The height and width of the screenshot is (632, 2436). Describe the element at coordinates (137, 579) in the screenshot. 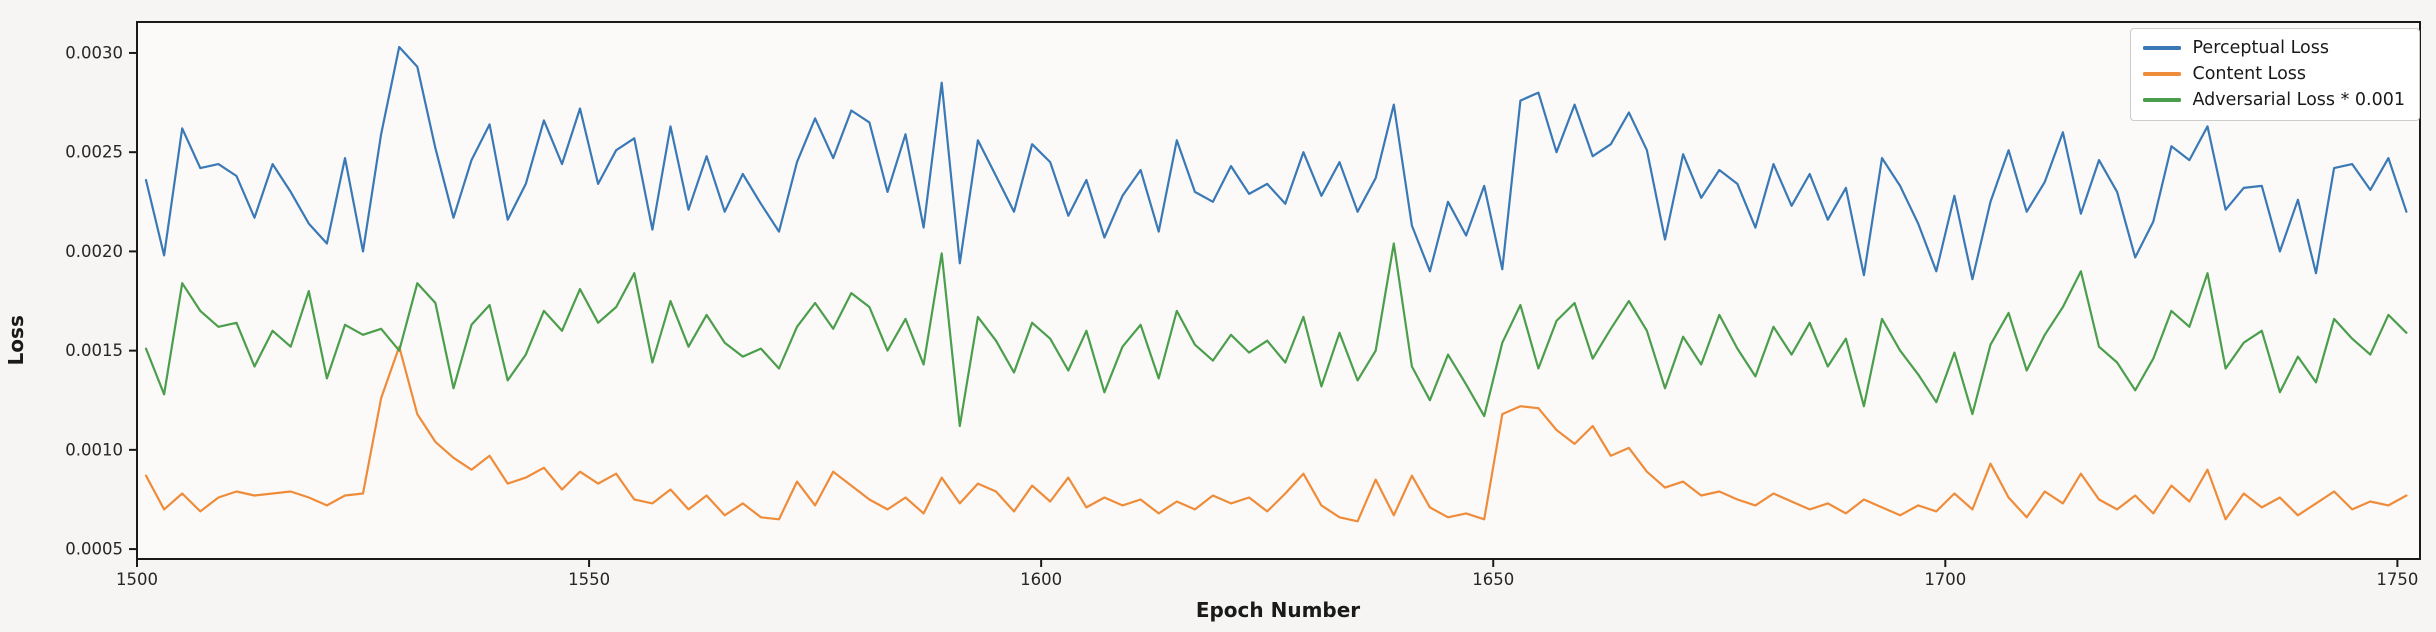

I see `x-tick-label: 1500` at that location.